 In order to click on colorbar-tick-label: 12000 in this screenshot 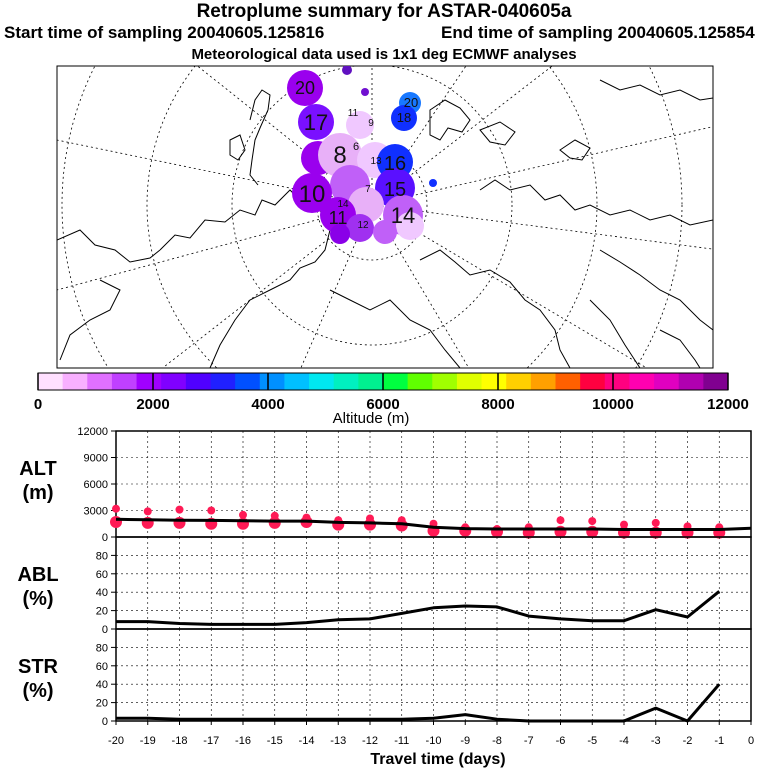, I will do `click(728, 404)`.